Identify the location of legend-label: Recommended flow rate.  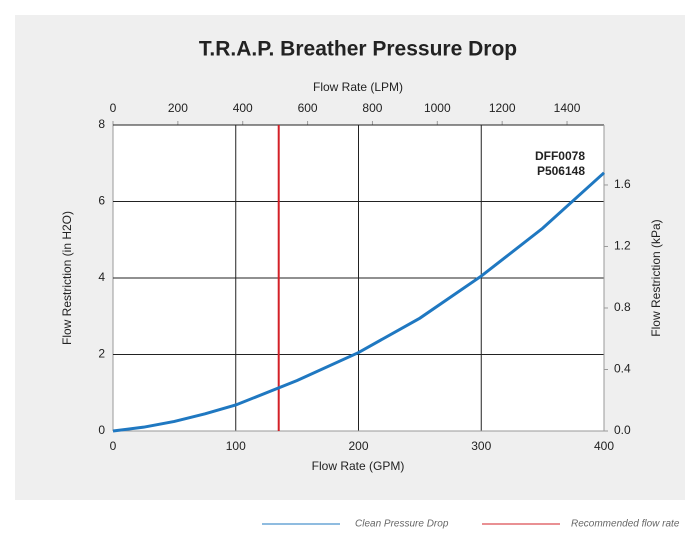
(625, 524).